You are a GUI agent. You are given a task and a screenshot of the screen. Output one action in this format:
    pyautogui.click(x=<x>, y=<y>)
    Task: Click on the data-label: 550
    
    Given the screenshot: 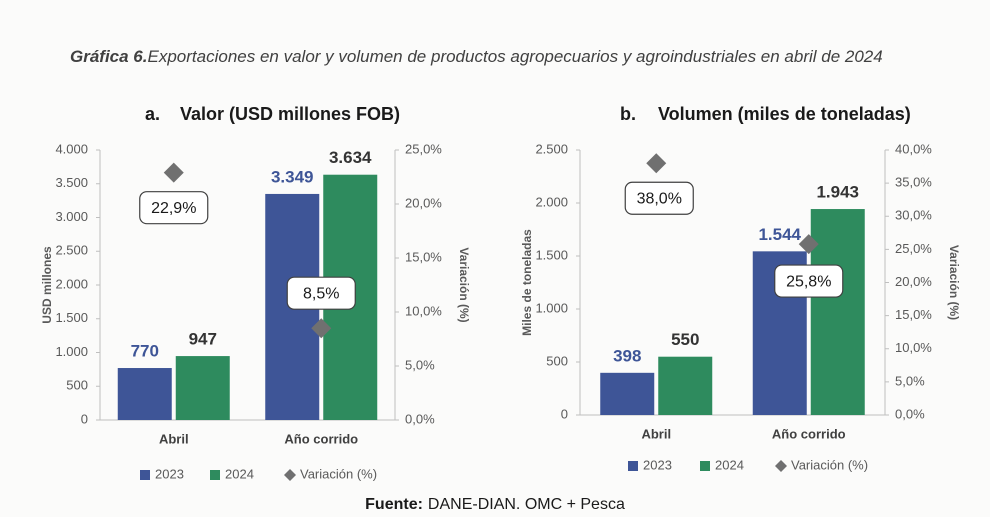 What is the action you would take?
    pyautogui.click(x=685, y=339)
    